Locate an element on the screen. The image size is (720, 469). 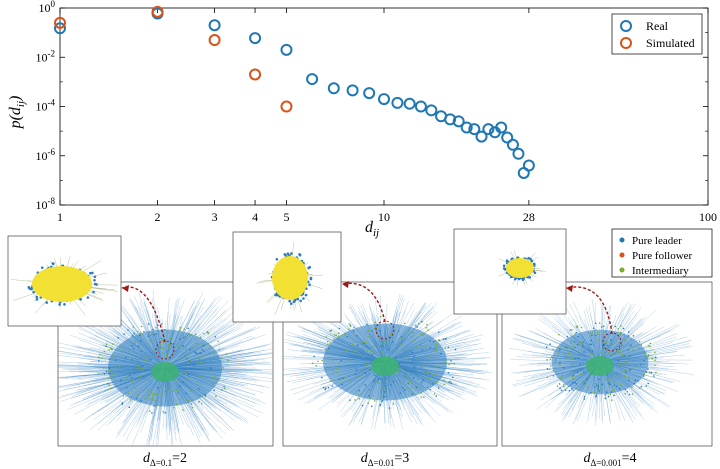
inset-core is located at coordinates (290, 278).